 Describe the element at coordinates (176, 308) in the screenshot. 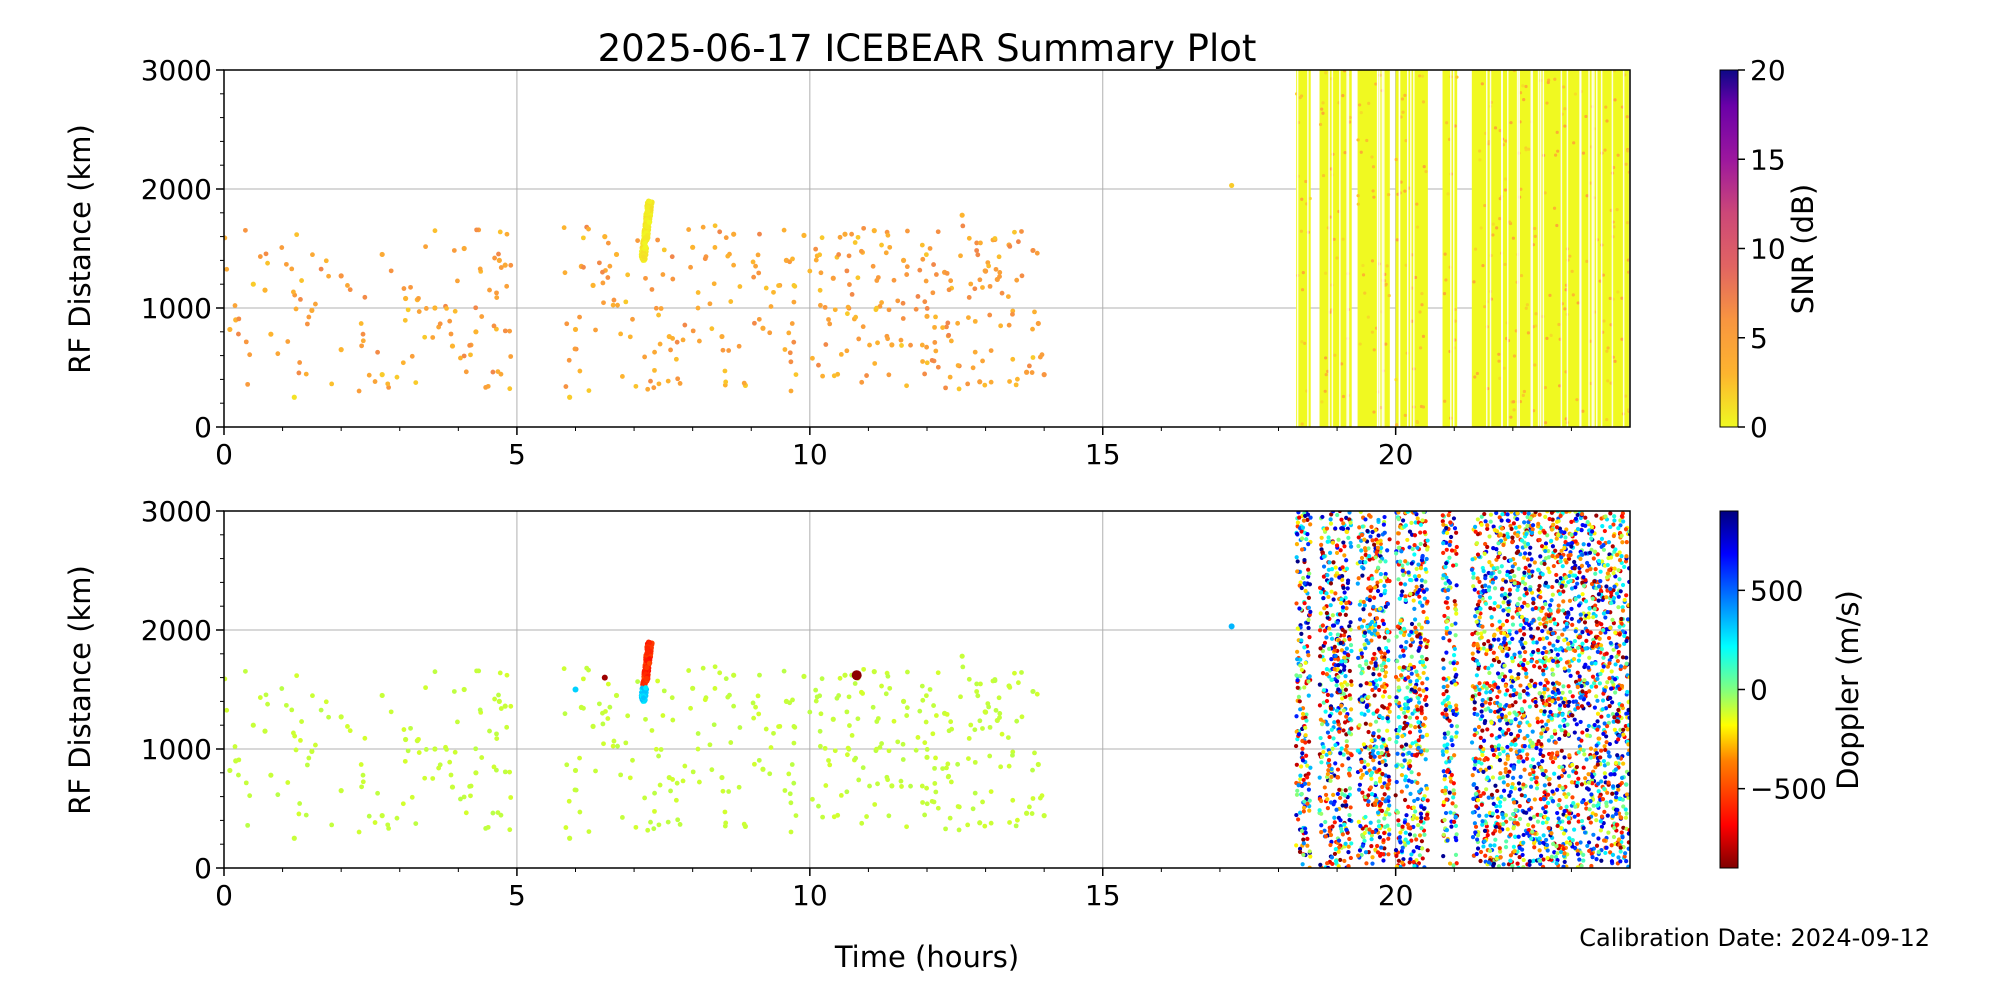

I see `y-tick-label: 1000` at that location.